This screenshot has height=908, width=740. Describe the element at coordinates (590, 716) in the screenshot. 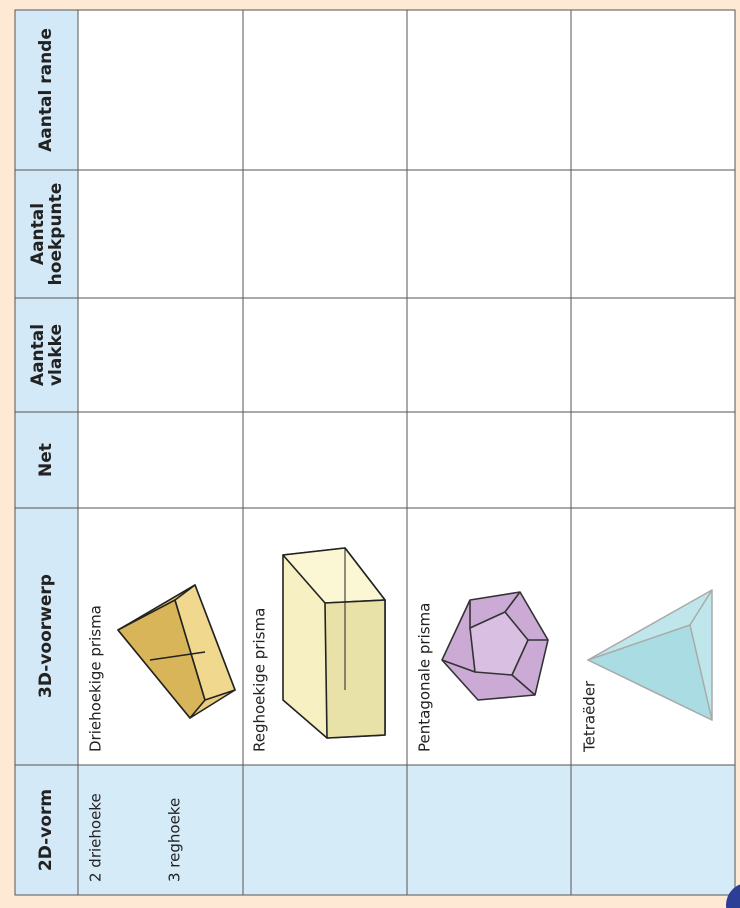

I see `object-3d: Tetraëder` at that location.